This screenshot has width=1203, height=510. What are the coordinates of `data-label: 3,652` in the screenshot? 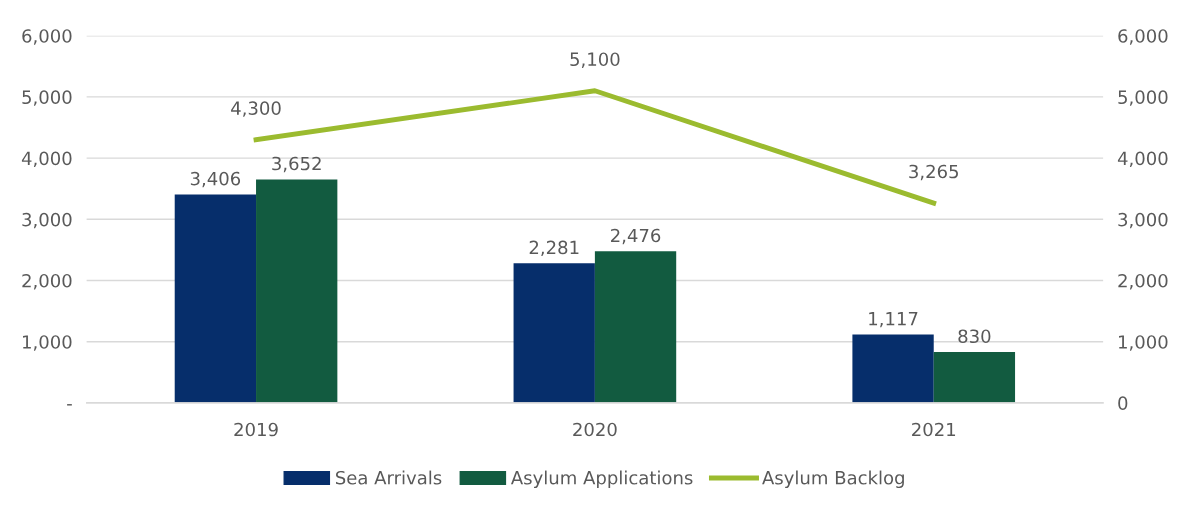 It's located at (296, 164).